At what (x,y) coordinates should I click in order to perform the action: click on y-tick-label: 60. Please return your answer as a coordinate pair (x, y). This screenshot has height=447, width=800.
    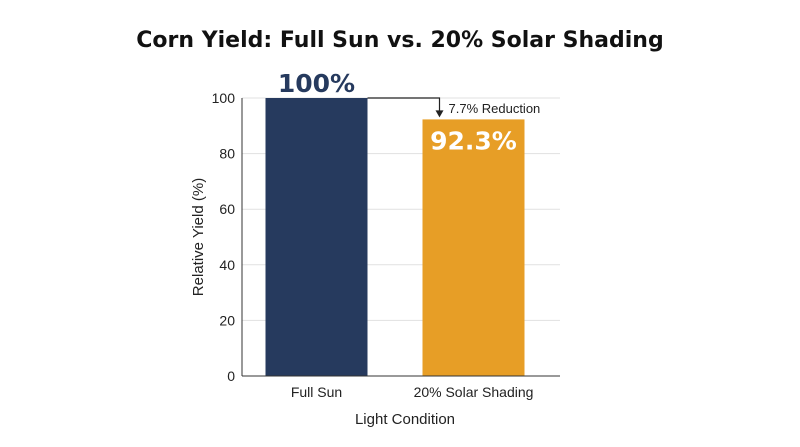
    Looking at the image, I should click on (227, 209).